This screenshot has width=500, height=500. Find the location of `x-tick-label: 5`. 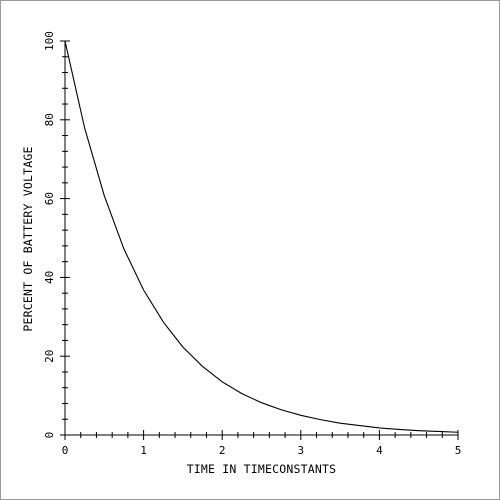

x-tick-label: 5 is located at coordinates (458, 450).